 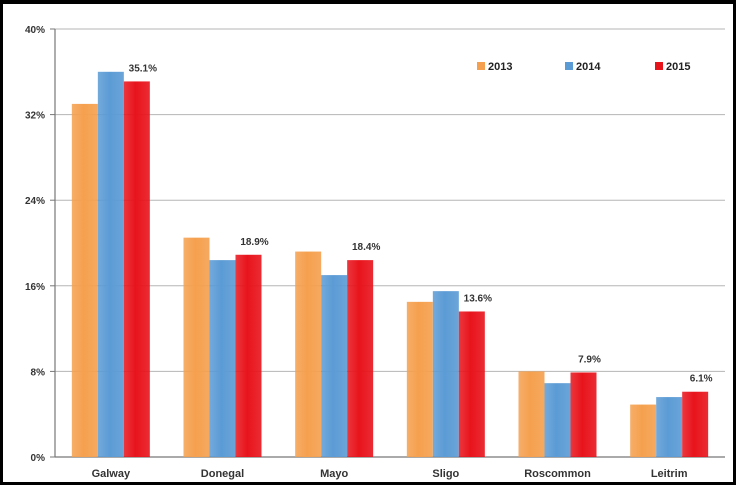 What do you see at coordinates (445, 474) in the screenshot?
I see `category-label: Sligo` at bounding box center [445, 474].